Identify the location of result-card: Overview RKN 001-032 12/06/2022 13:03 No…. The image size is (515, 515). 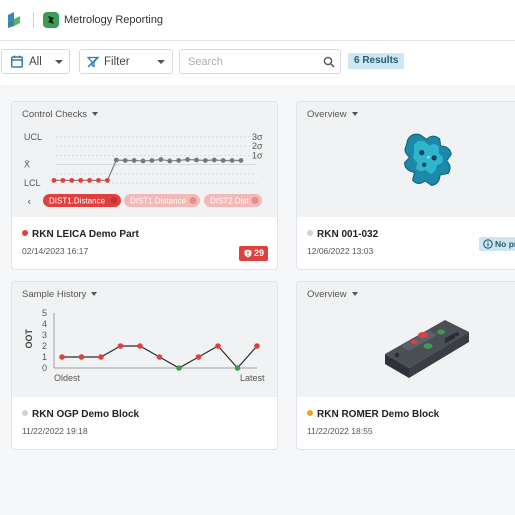
(405, 185).